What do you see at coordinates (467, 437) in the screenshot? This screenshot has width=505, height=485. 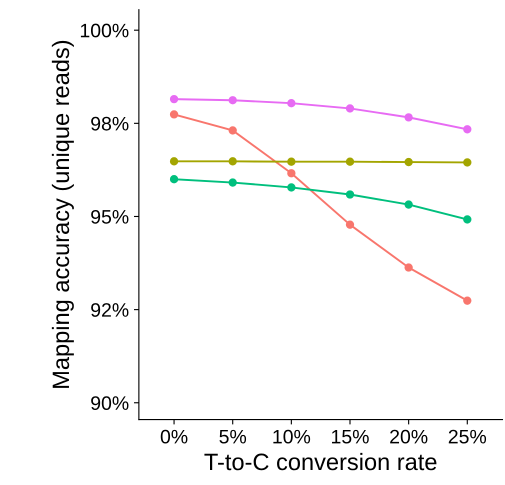 I see `x-tick-label: 25%` at bounding box center [467, 437].